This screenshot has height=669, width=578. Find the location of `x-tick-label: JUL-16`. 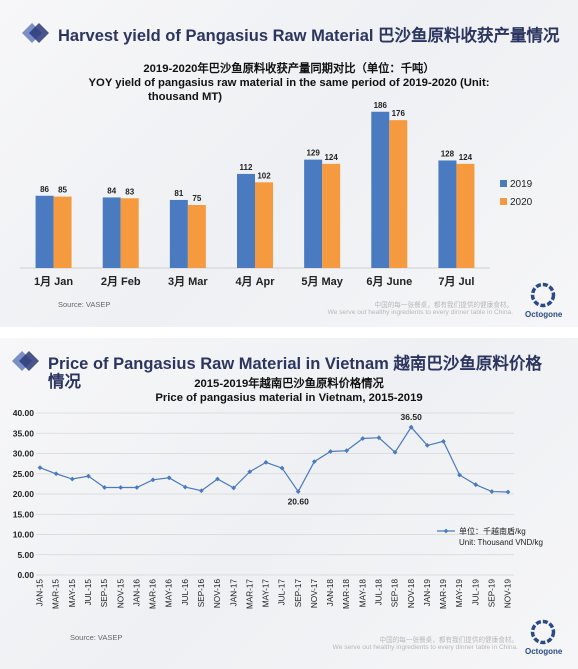

x-tick-label: JUL-16 is located at coordinates (185, 592).